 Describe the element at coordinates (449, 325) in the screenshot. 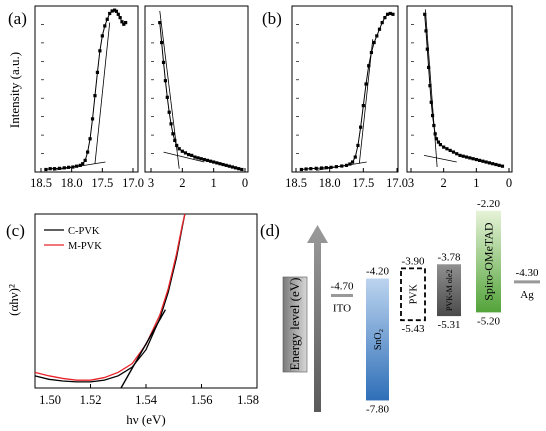

I see `level-bottom-value-pvk-m-ole2: -5.31` at that location.